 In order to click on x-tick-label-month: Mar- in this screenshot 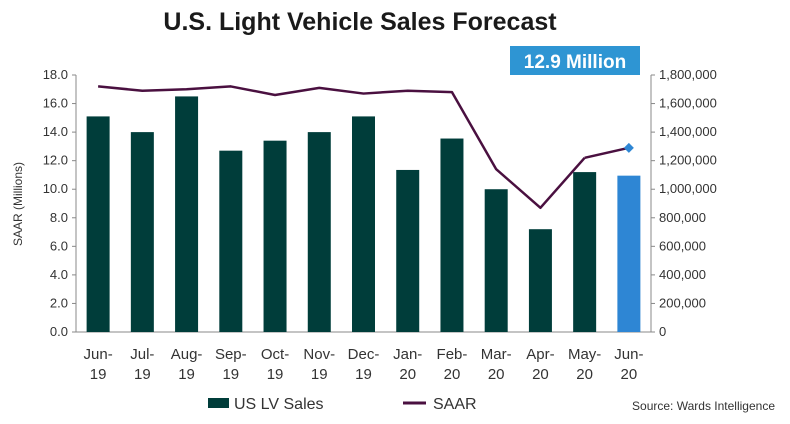, I will do `click(496, 354)`.